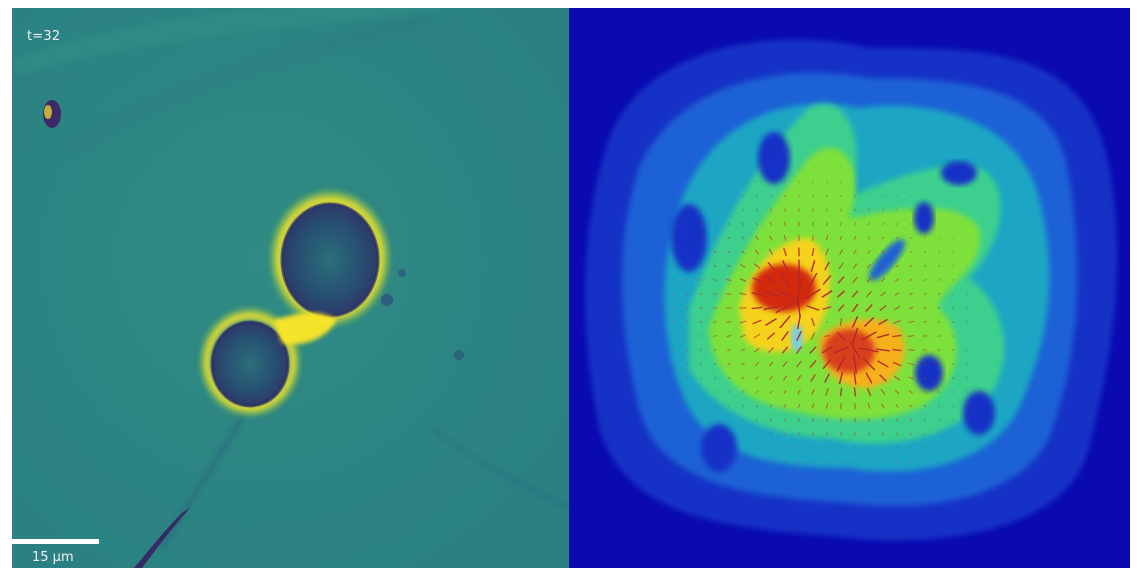 This screenshot has width=1141, height=577. I want to click on scale-bar, so click(55, 541).